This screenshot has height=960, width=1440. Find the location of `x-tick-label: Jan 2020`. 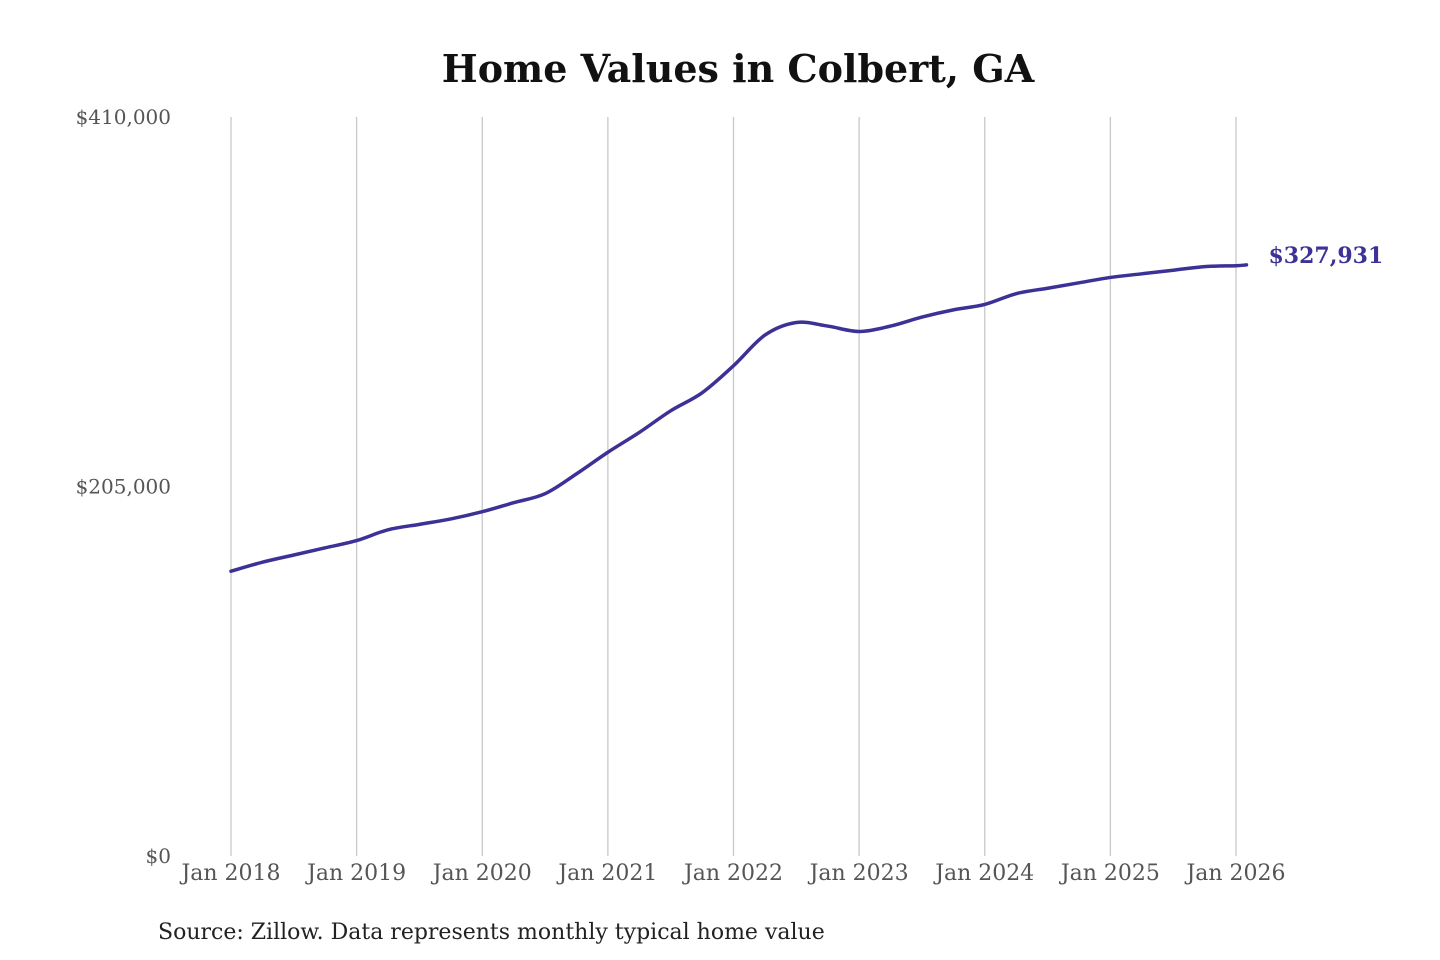

x-tick-label: Jan 2020 is located at coordinates (481, 873).